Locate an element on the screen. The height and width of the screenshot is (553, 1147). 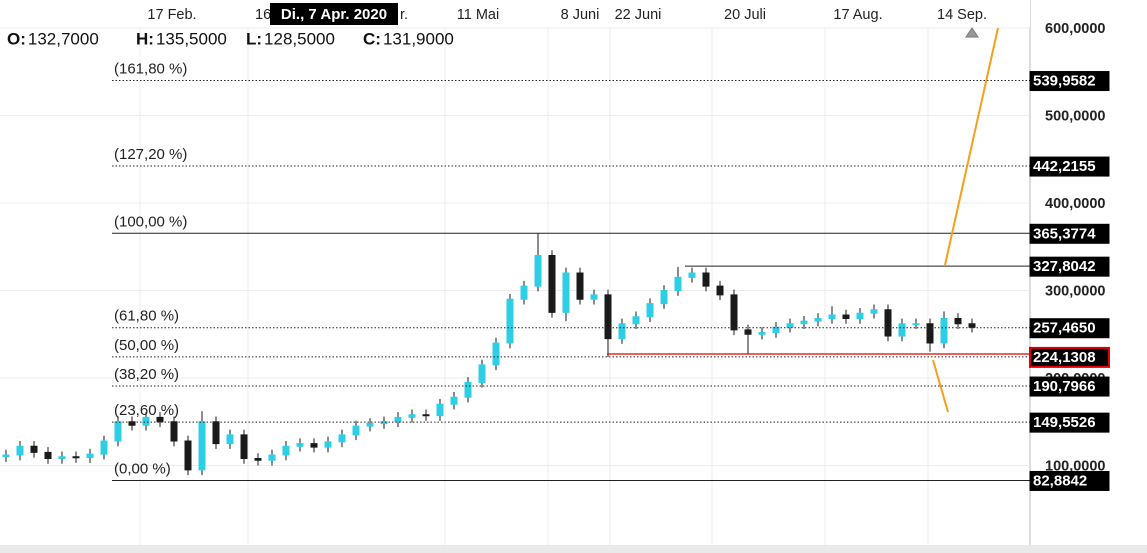
ohlc-value: 128,5000 is located at coordinates (299, 38).